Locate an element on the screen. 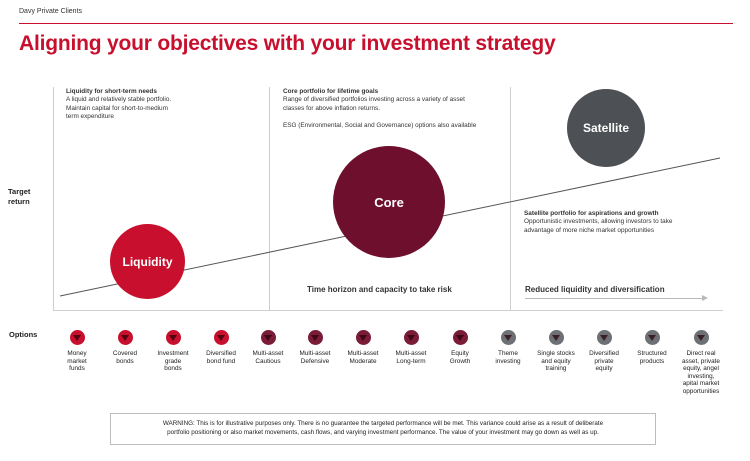 Image resolution: width=750 pixels, height=461 pixels. liquidity-circle: Liquidity is located at coordinates (147, 261).